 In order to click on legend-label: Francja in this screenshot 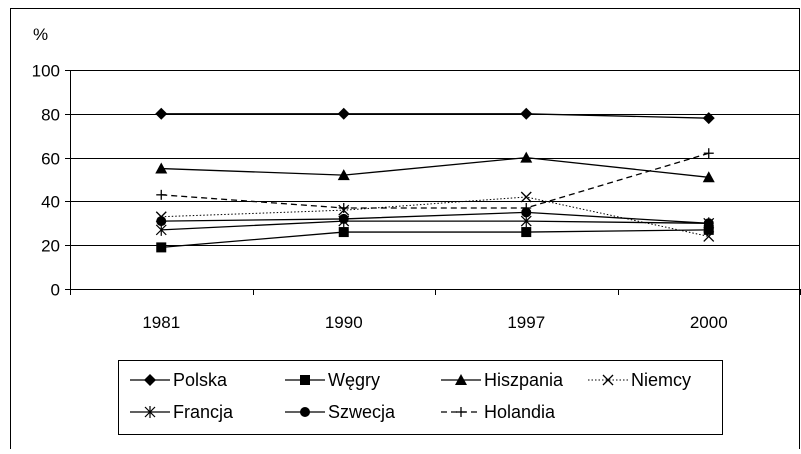, I will do `click(203, 412)`.